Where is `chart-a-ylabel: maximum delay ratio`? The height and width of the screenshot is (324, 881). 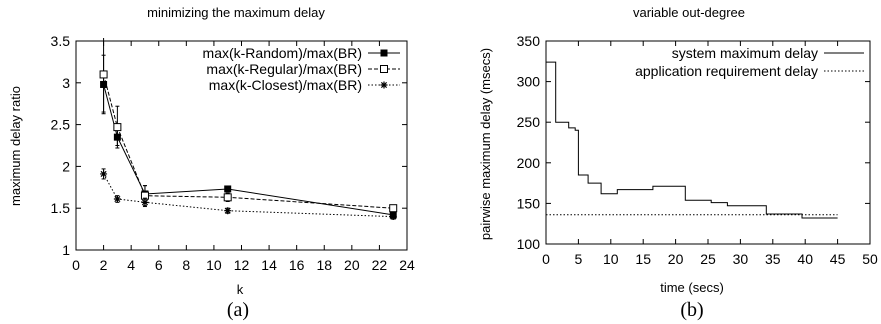 chart-a-ylabel: maximum delay ratio is located at coordinates (15, 146).